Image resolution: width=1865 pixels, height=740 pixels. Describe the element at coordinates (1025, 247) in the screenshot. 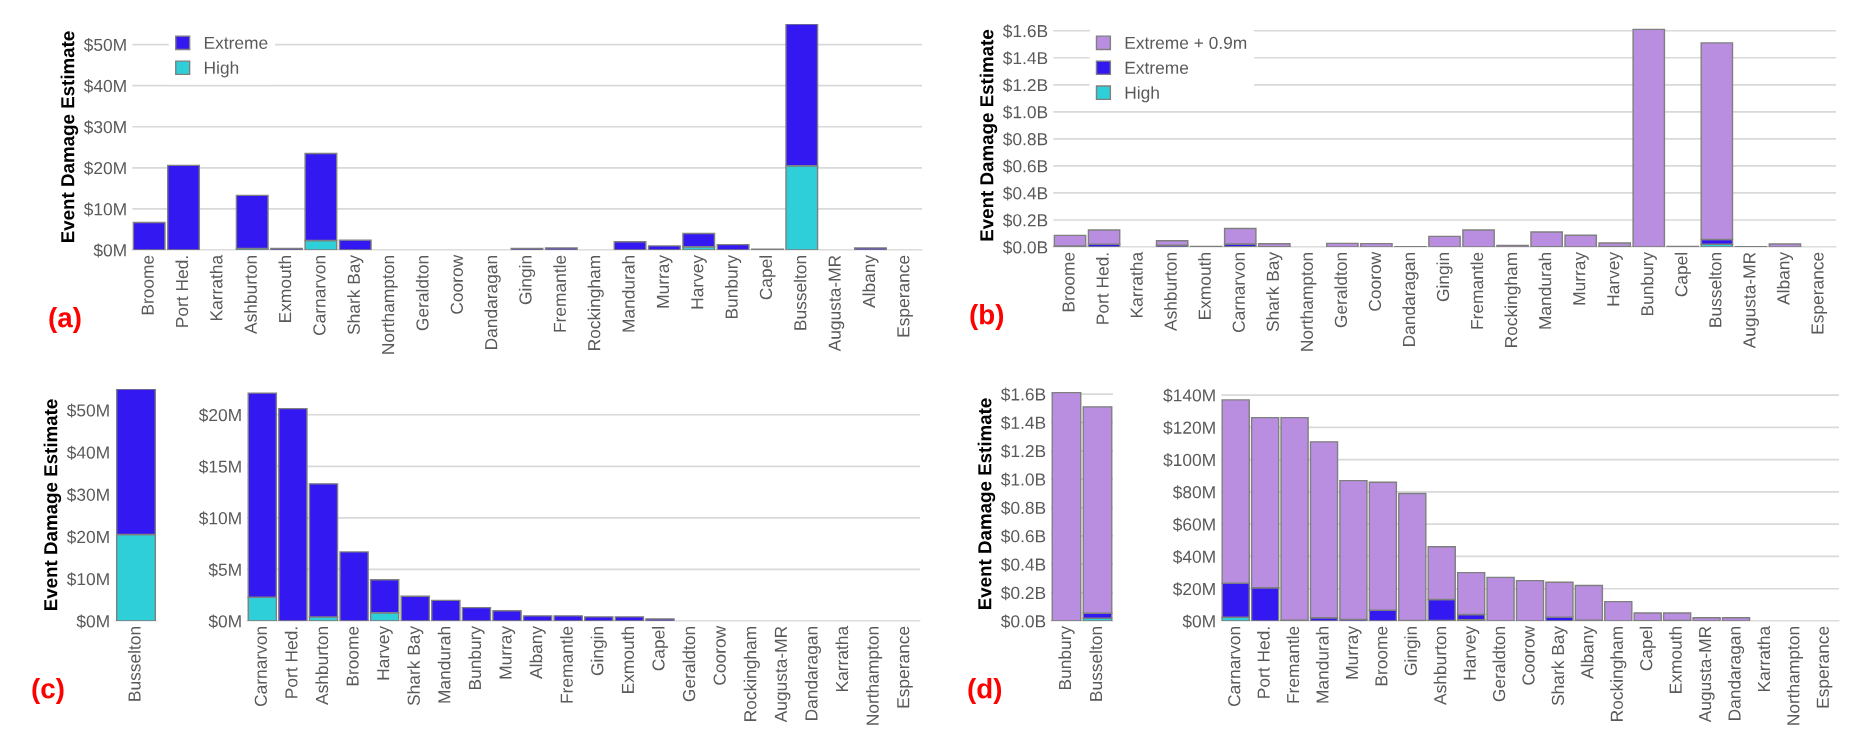

I see `y-tick-label: $0.0B` at that location.